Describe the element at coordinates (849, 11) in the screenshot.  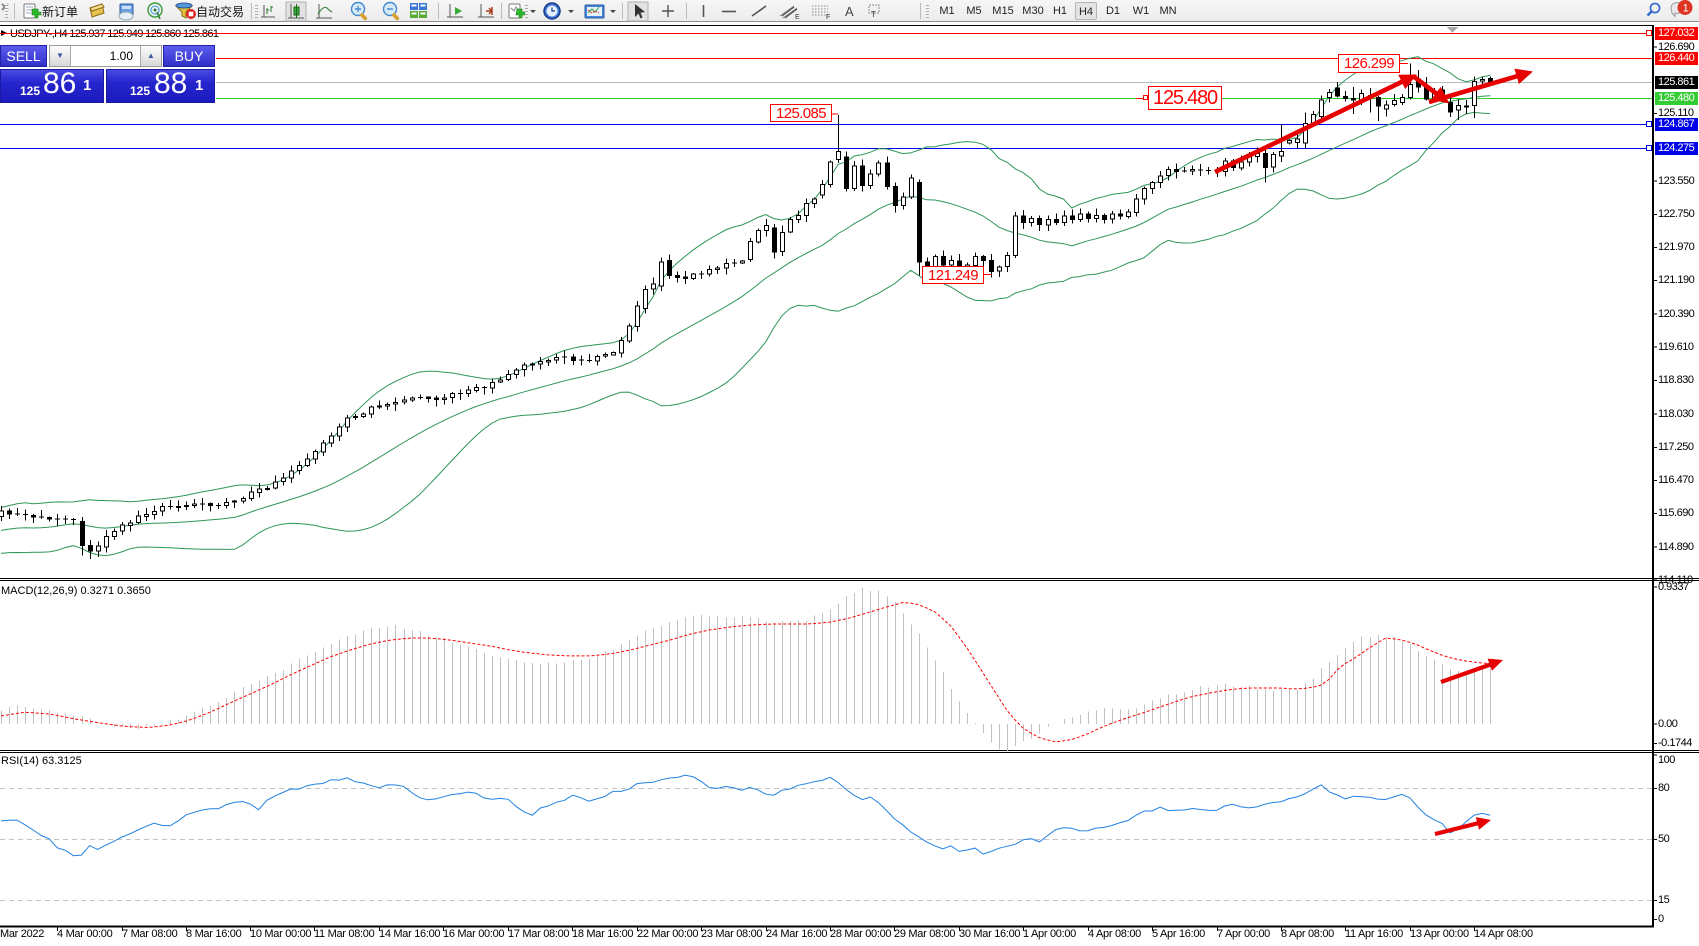
I see `svg-text: A` at that location.